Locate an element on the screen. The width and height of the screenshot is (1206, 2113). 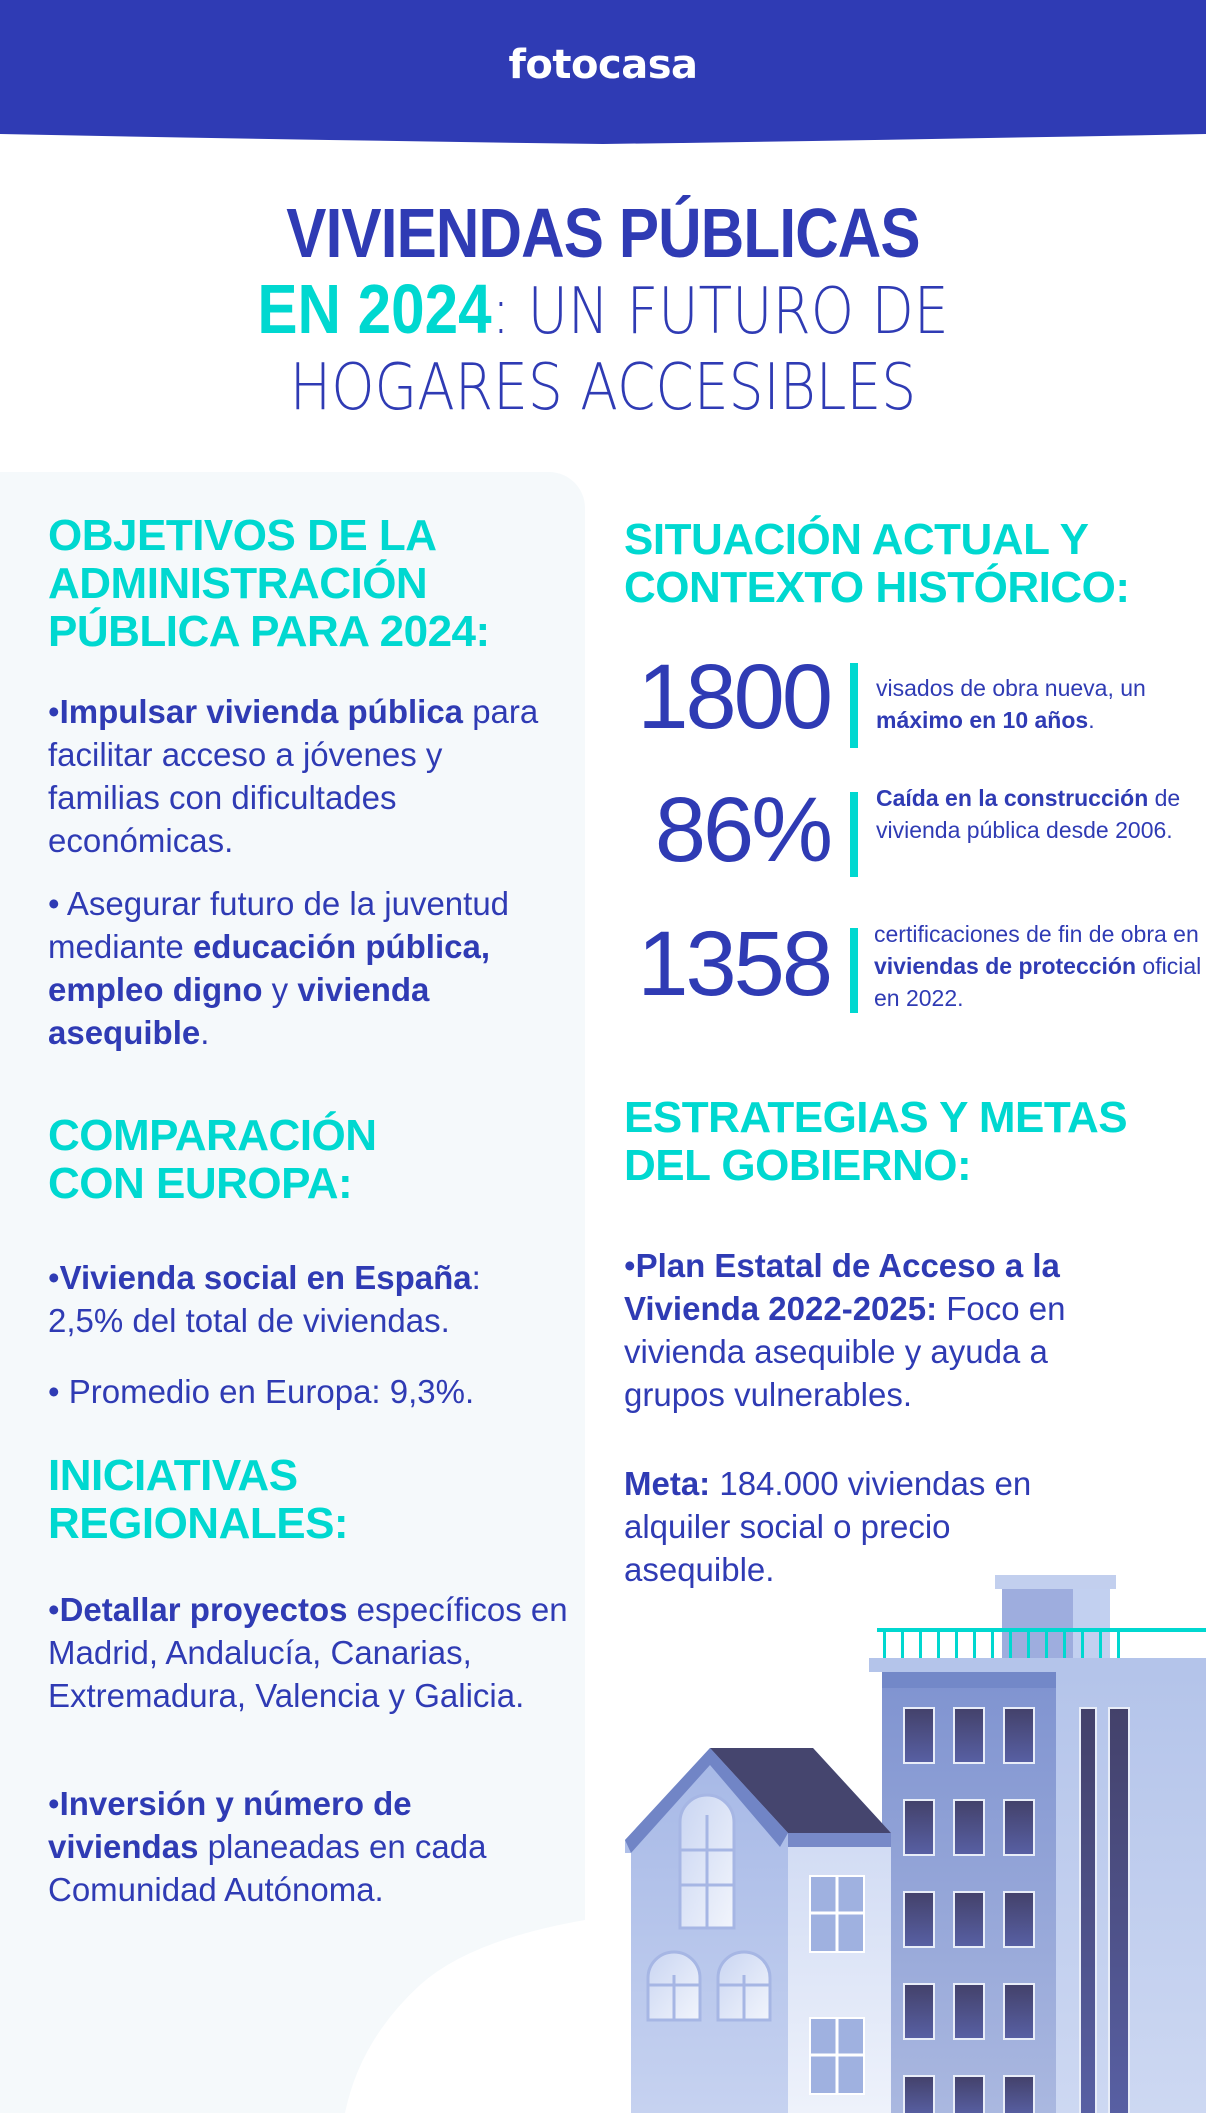
stat-desc-bold: Caída en la construcción is located at coordinates (1012, 798).